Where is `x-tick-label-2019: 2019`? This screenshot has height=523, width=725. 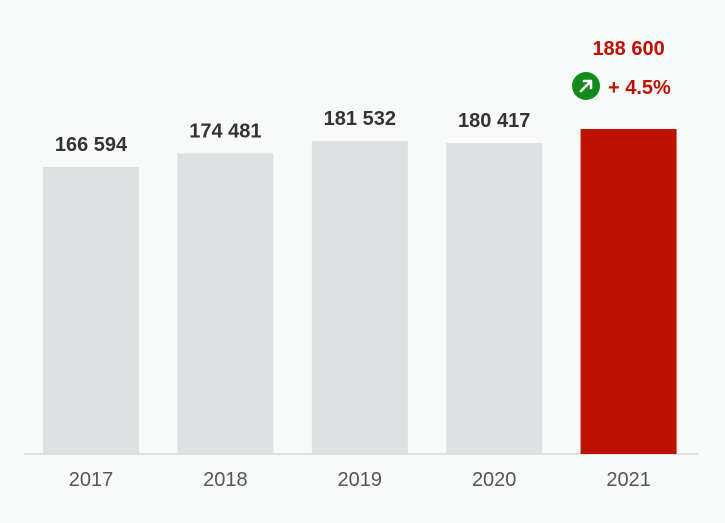 x-tick-label-2019: 2019 is located at coordinates (360, 480).